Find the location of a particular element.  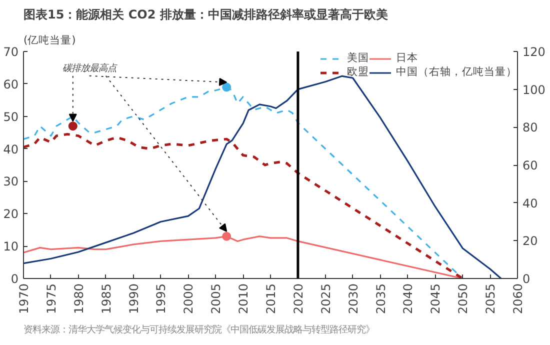

y2-tick-label: 60 is located at coordinates (530, 165).